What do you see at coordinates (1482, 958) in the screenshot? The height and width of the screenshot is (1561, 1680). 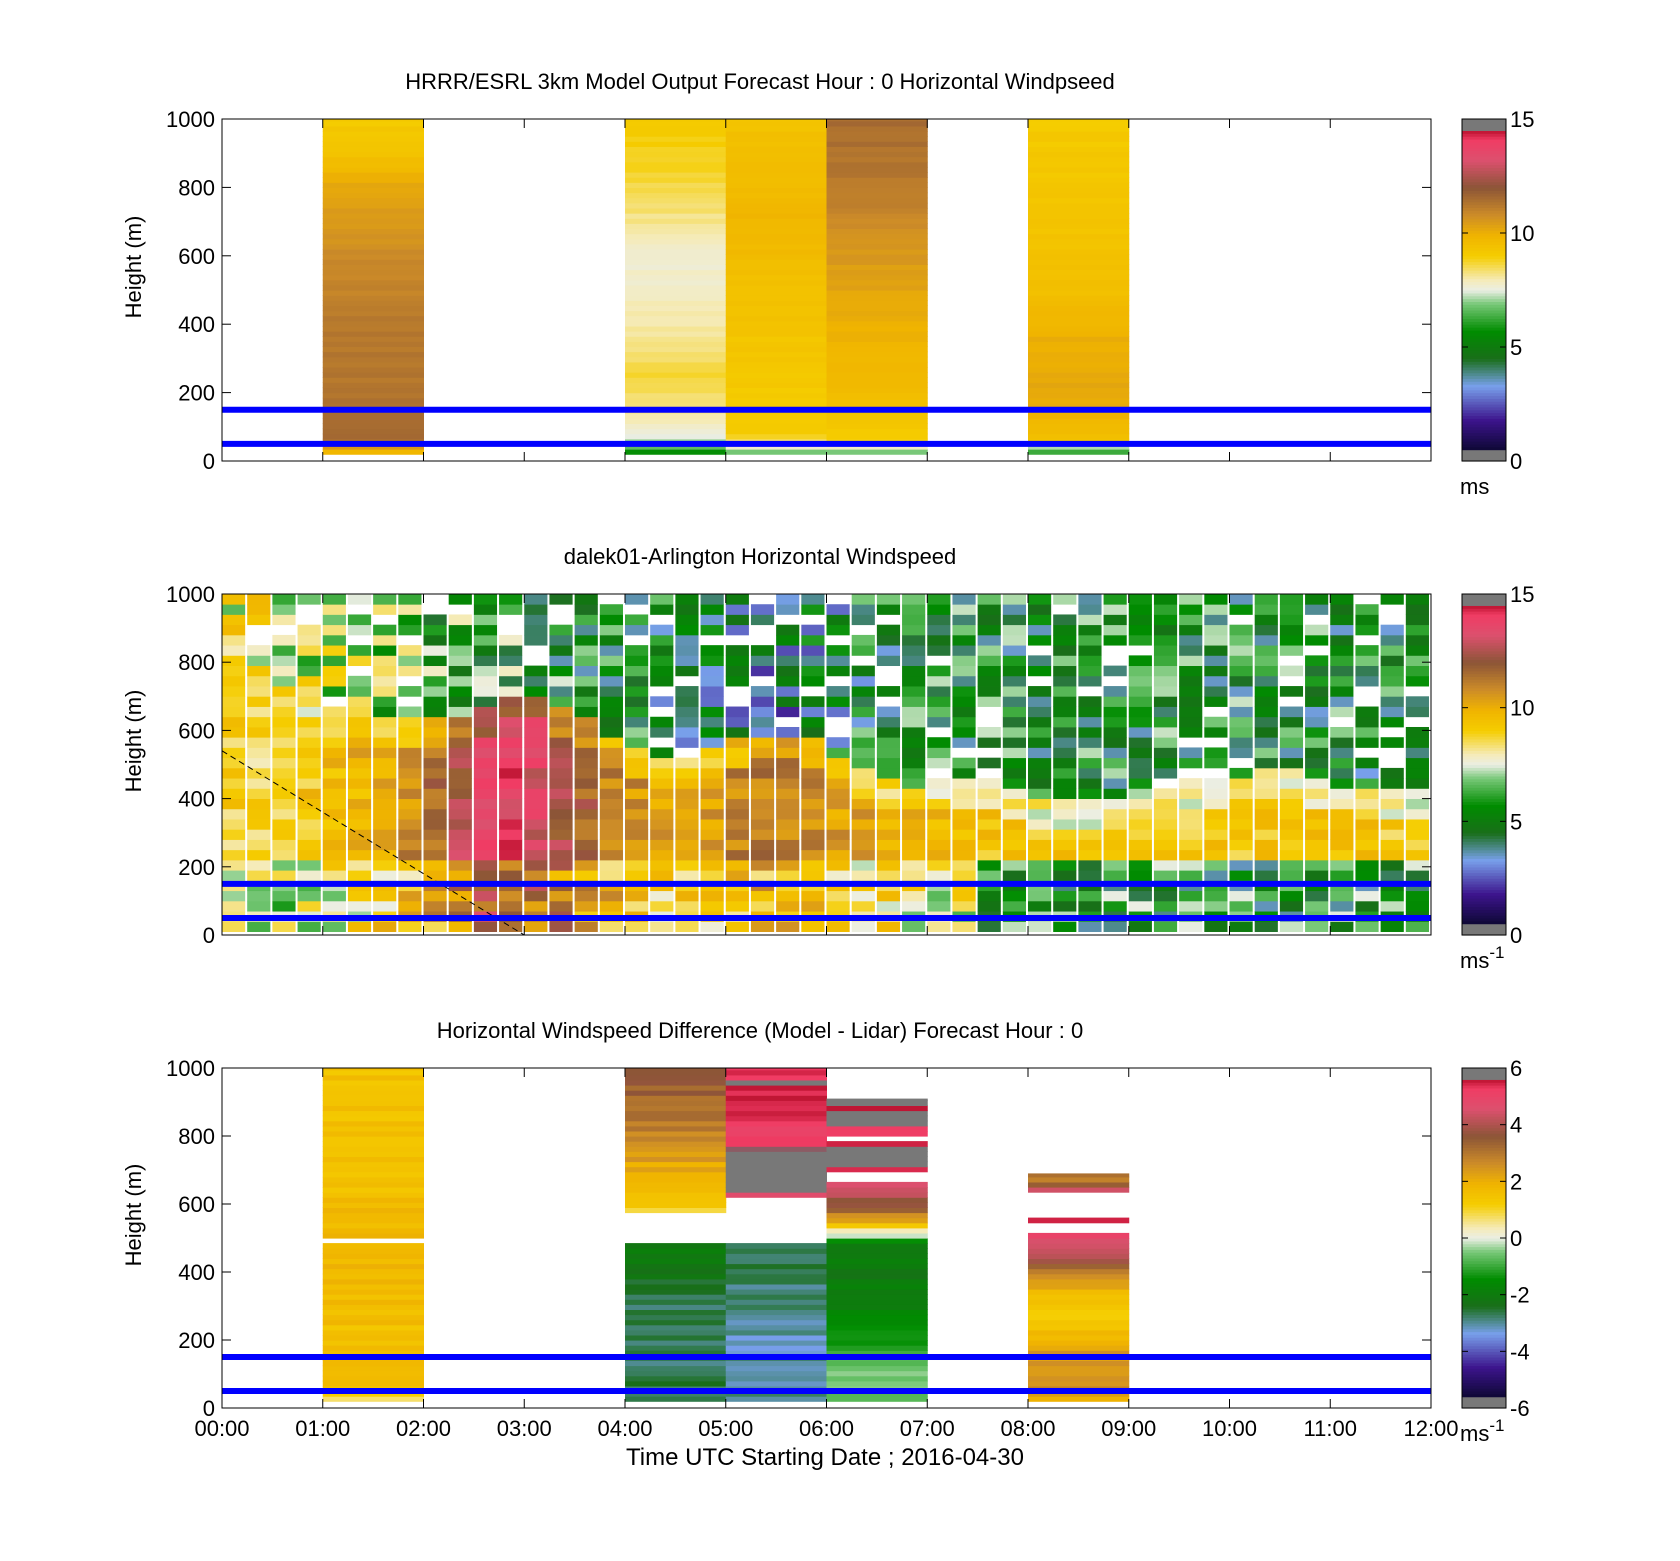 I see `colorbar-unit: ms-1` at bounding box center [1482, 958].